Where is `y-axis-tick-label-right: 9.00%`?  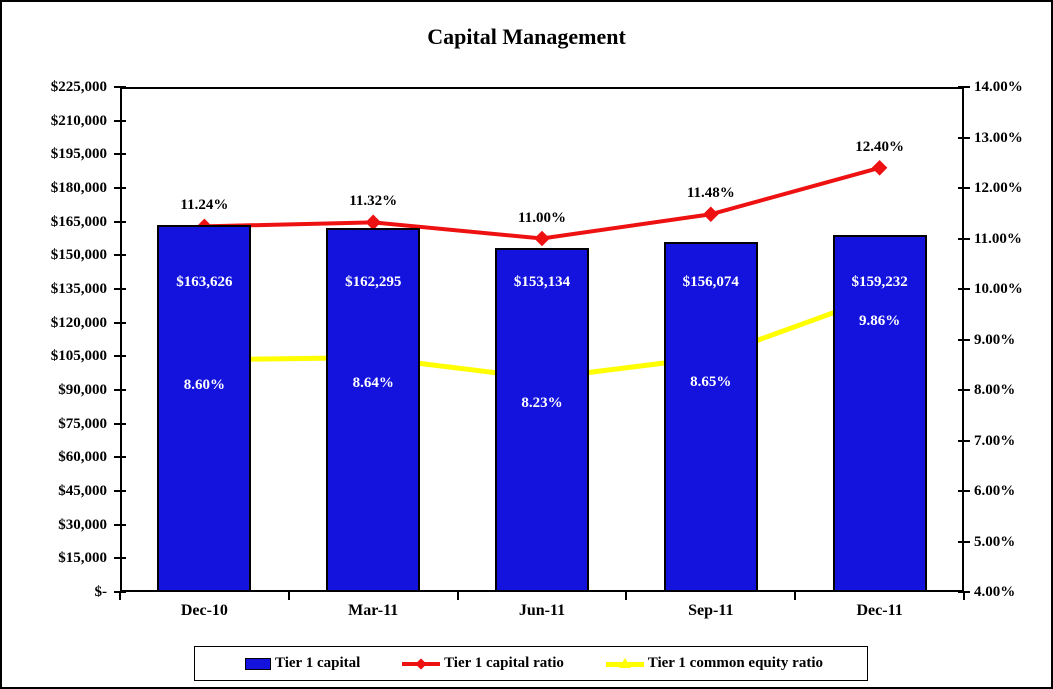 y-axis-tick-label-right: 9.00% is located at coordinates (995, 339).